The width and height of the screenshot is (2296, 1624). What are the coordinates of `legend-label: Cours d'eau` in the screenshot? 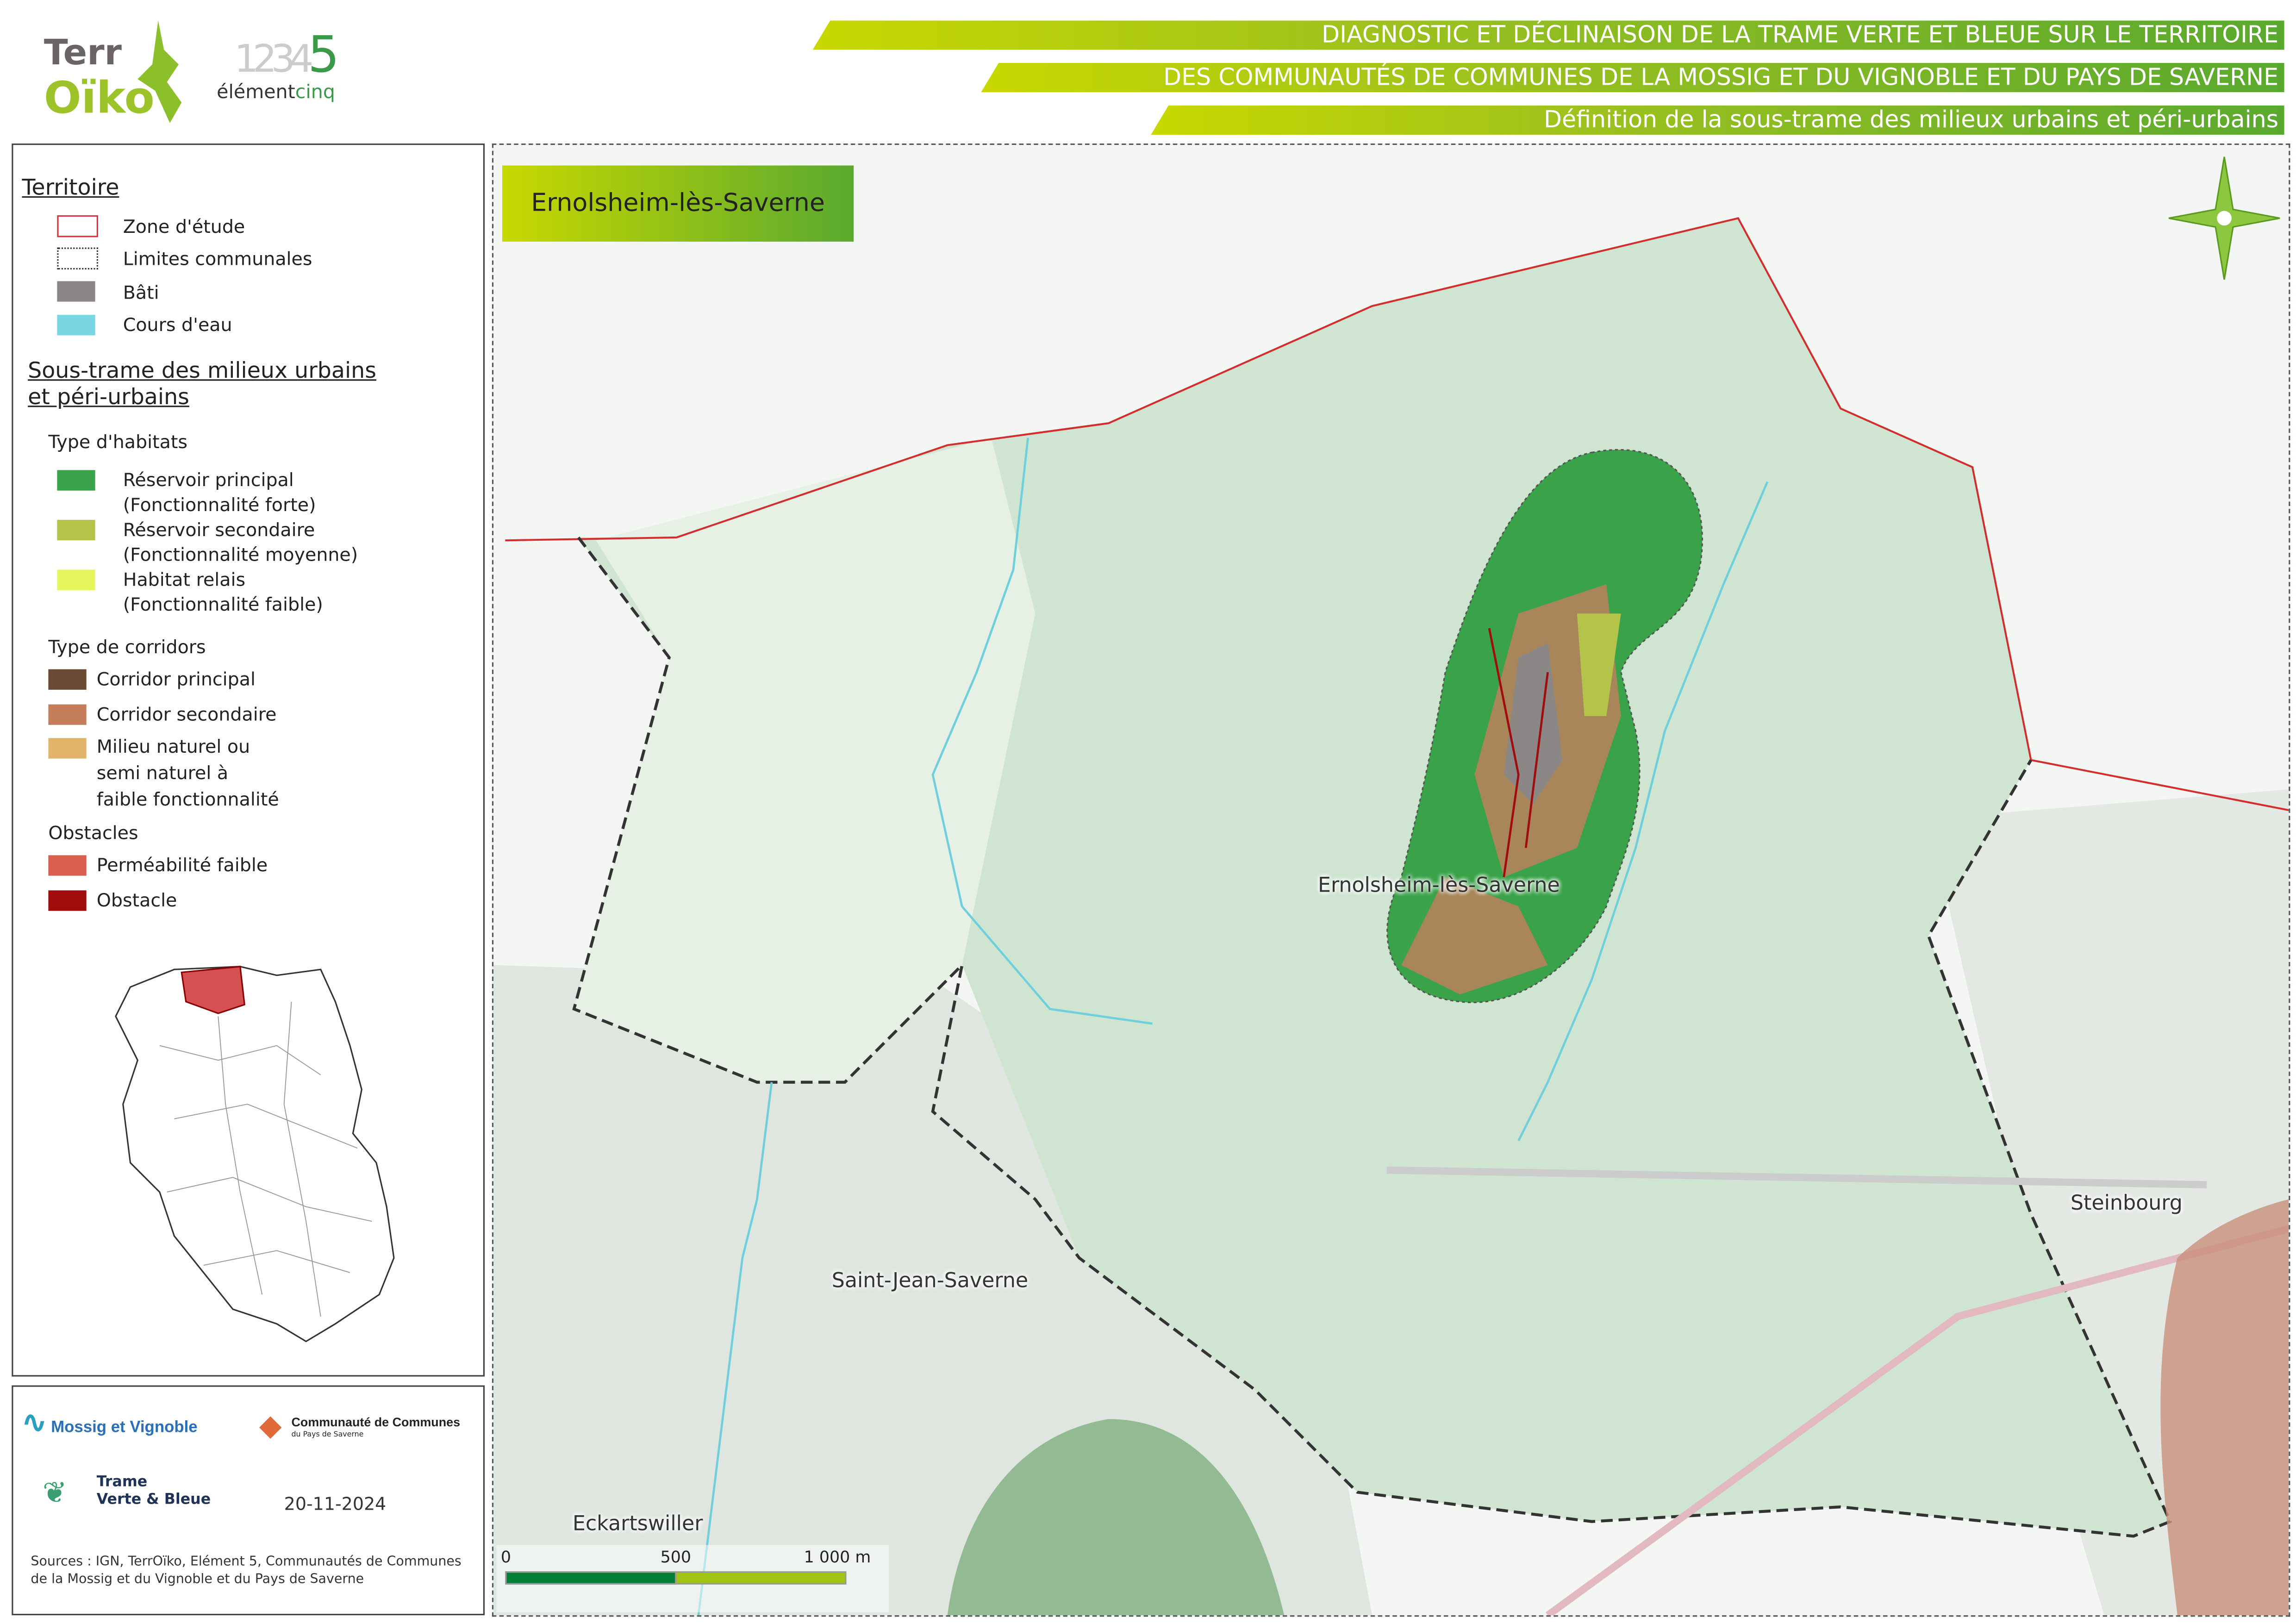 It's located at (177, 324).